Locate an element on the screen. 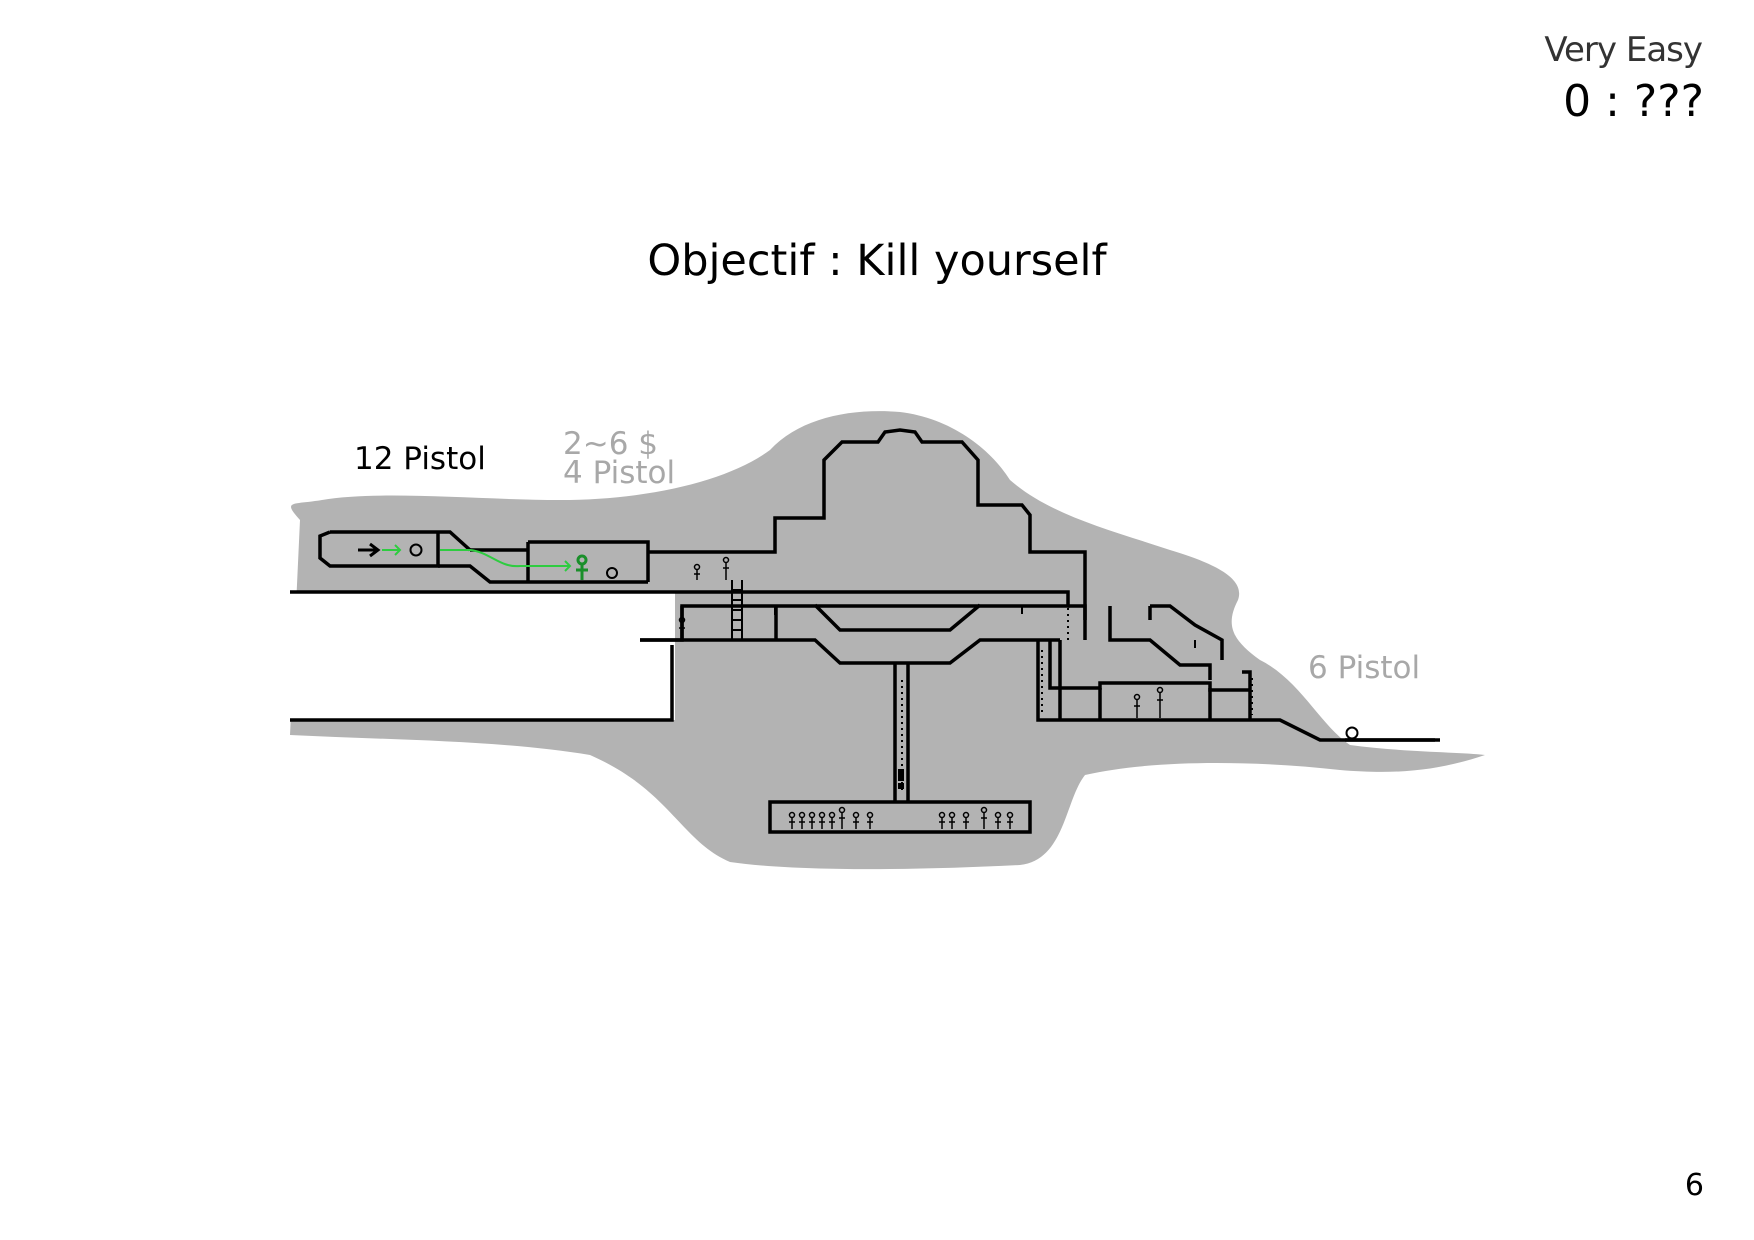 This screenshot has width=1754, height=1240. item-marker-icon is located at coordinates (612, 573).